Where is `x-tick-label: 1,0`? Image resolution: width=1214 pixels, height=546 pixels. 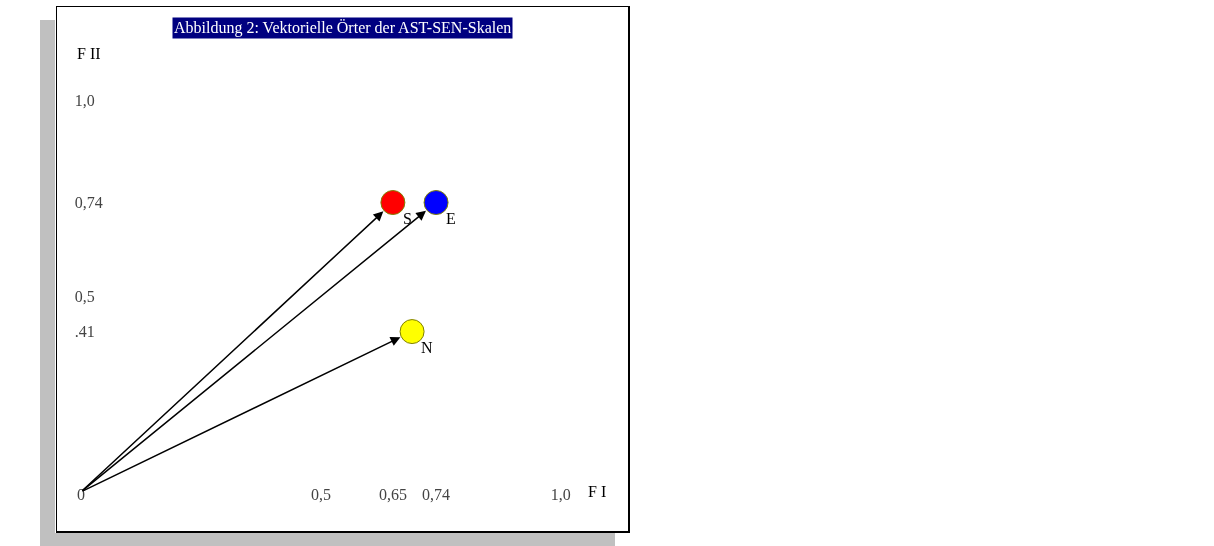 x-tick-label: 1,0 is located at coordinates (560, 494).